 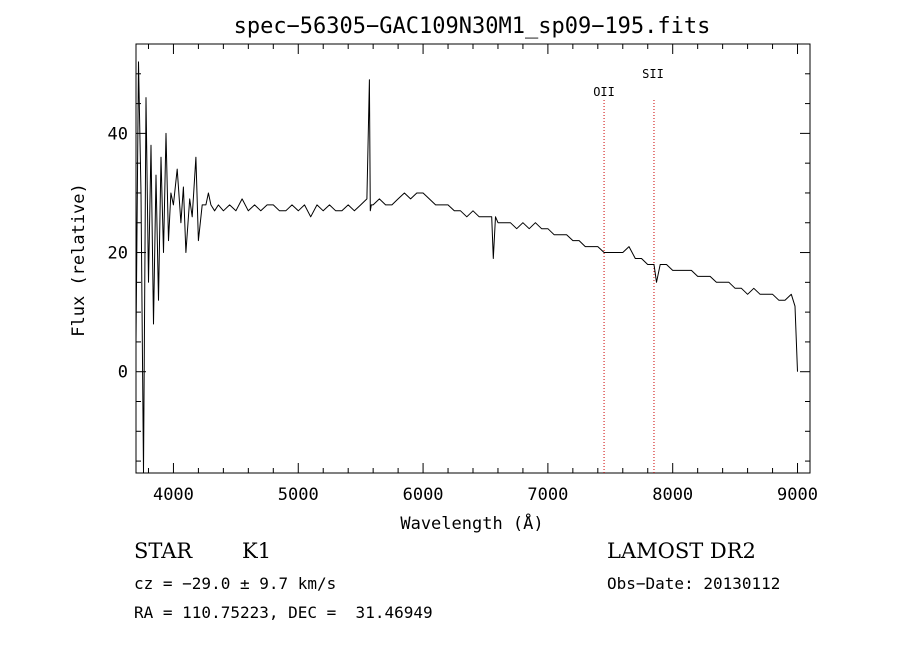 I want to click on survey-name: LAMOST DR2, so click(x=681, y=551).